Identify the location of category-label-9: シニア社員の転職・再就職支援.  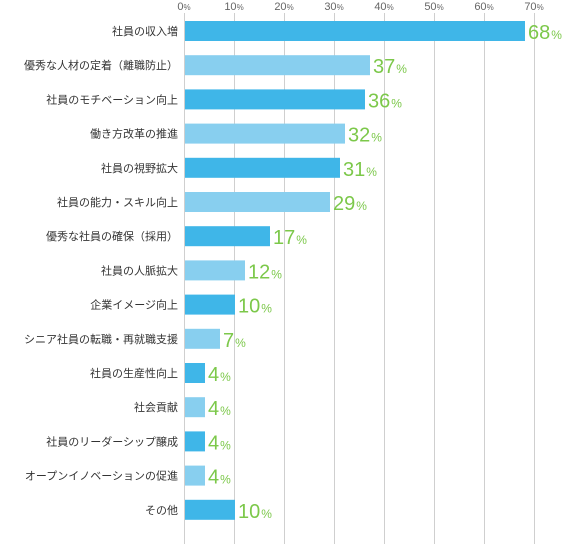
(101, 339).